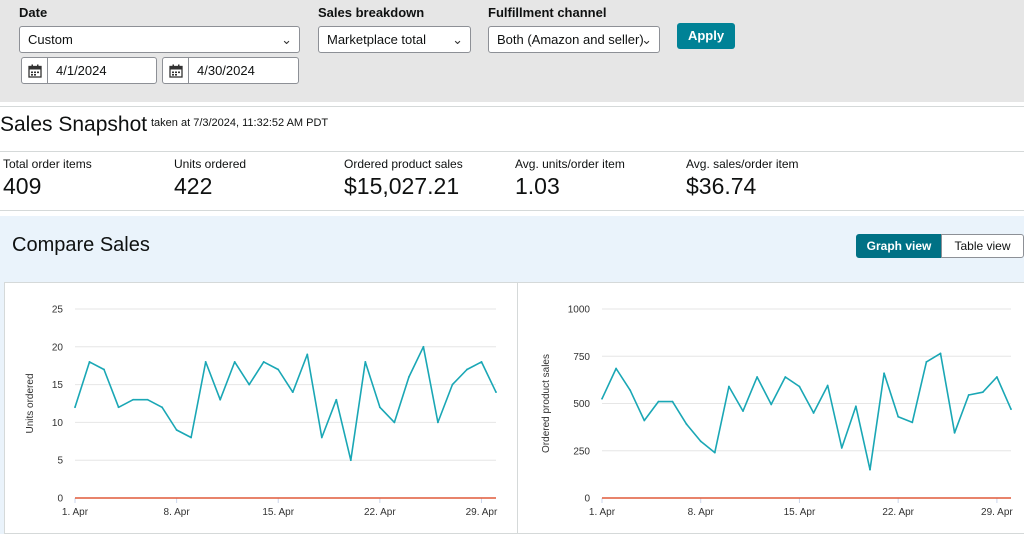 The image size is (1024, 538). Describe the element at coordinates (371, 12) in the screenshot. I see `sales-breakdown-label: Sales breakdown` at that location.